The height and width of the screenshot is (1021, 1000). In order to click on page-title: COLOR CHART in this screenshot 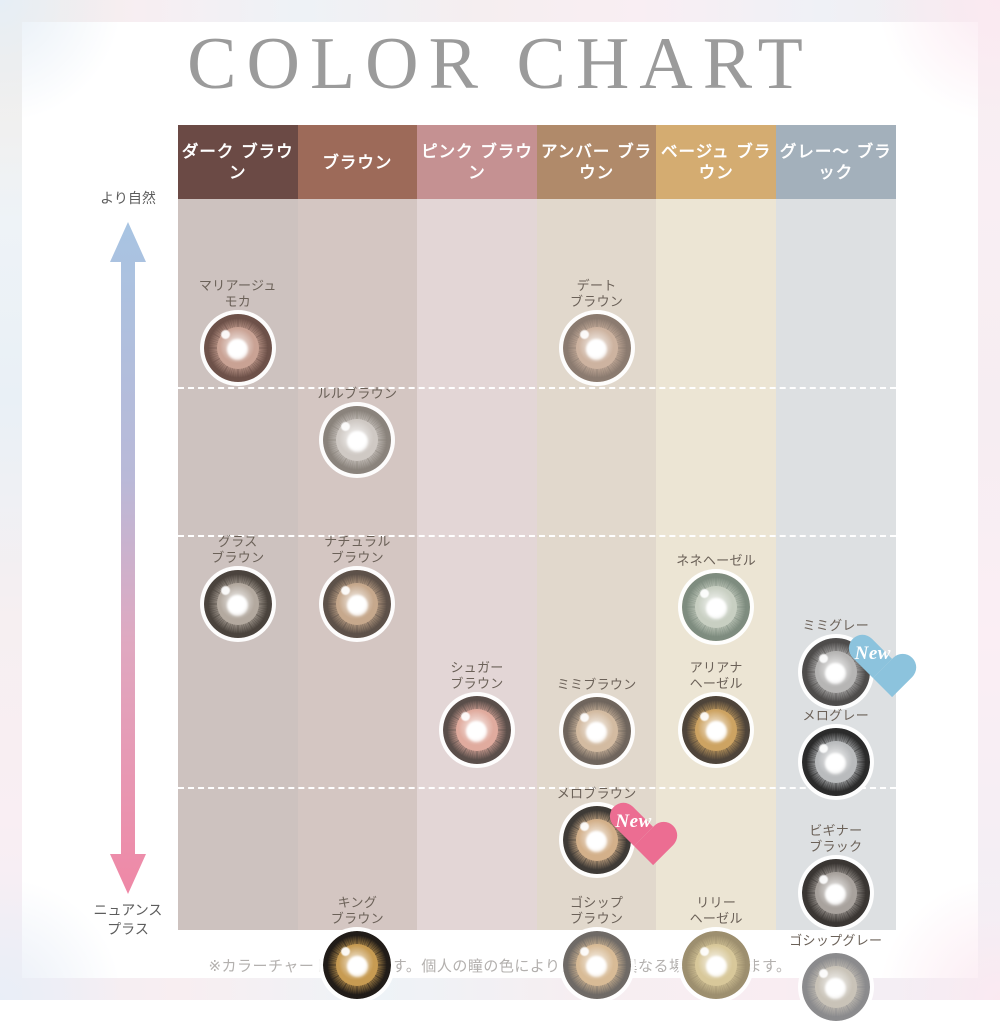, I will do `click(500, 64)`.